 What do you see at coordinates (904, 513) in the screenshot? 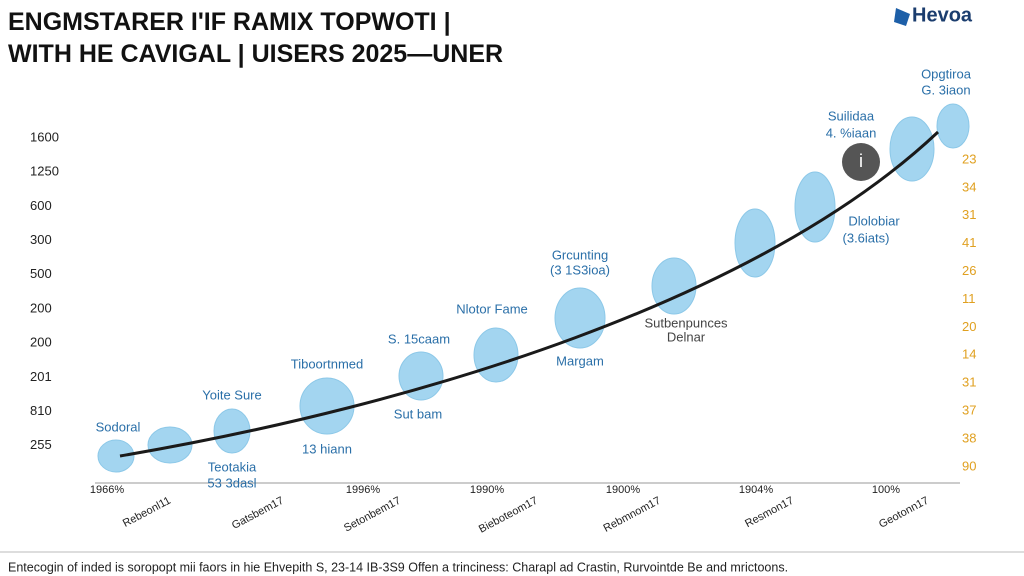
I see `x-label: Geotonn17` at bounding box center [904, 513].